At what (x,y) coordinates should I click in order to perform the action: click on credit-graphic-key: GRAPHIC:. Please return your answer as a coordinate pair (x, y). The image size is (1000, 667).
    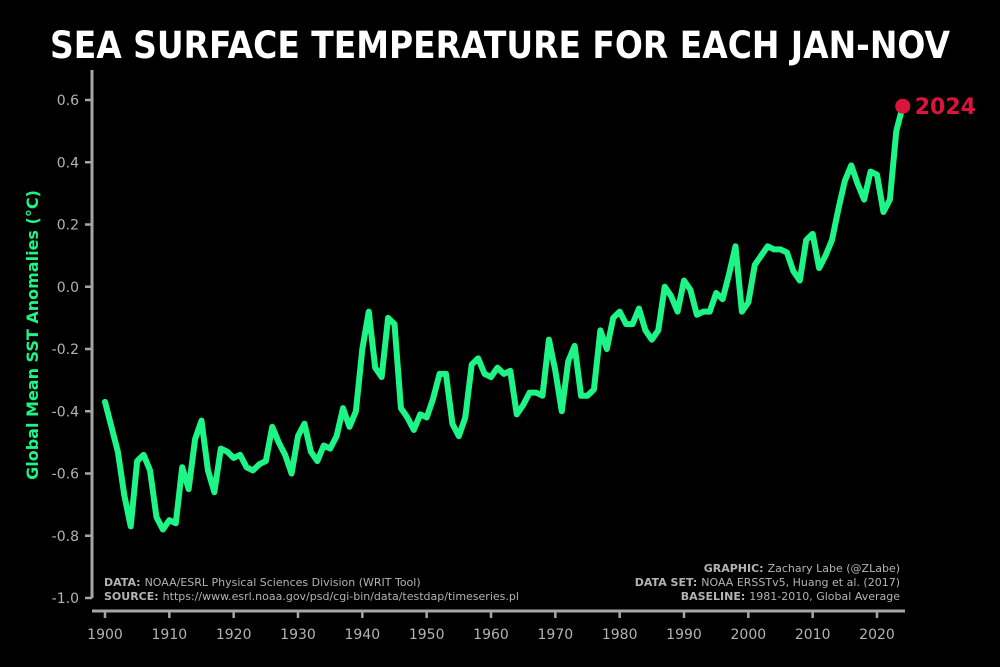
    Looking at the image, I should click on (734, 568).